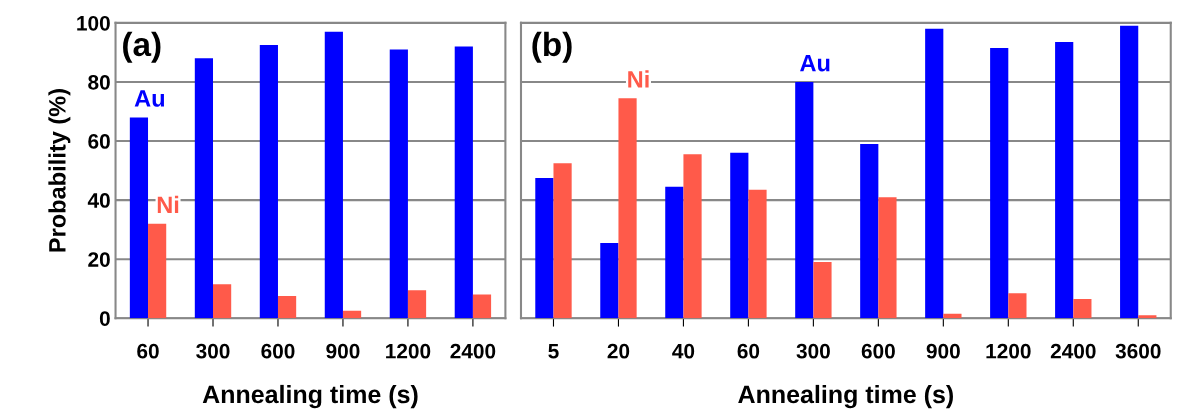 The width and height of the screenshot is (1179, 416). What do you see at coordinates (552, 47) in the screenshot?
I see `annotation: (b)` at bounding box center [552, 47].